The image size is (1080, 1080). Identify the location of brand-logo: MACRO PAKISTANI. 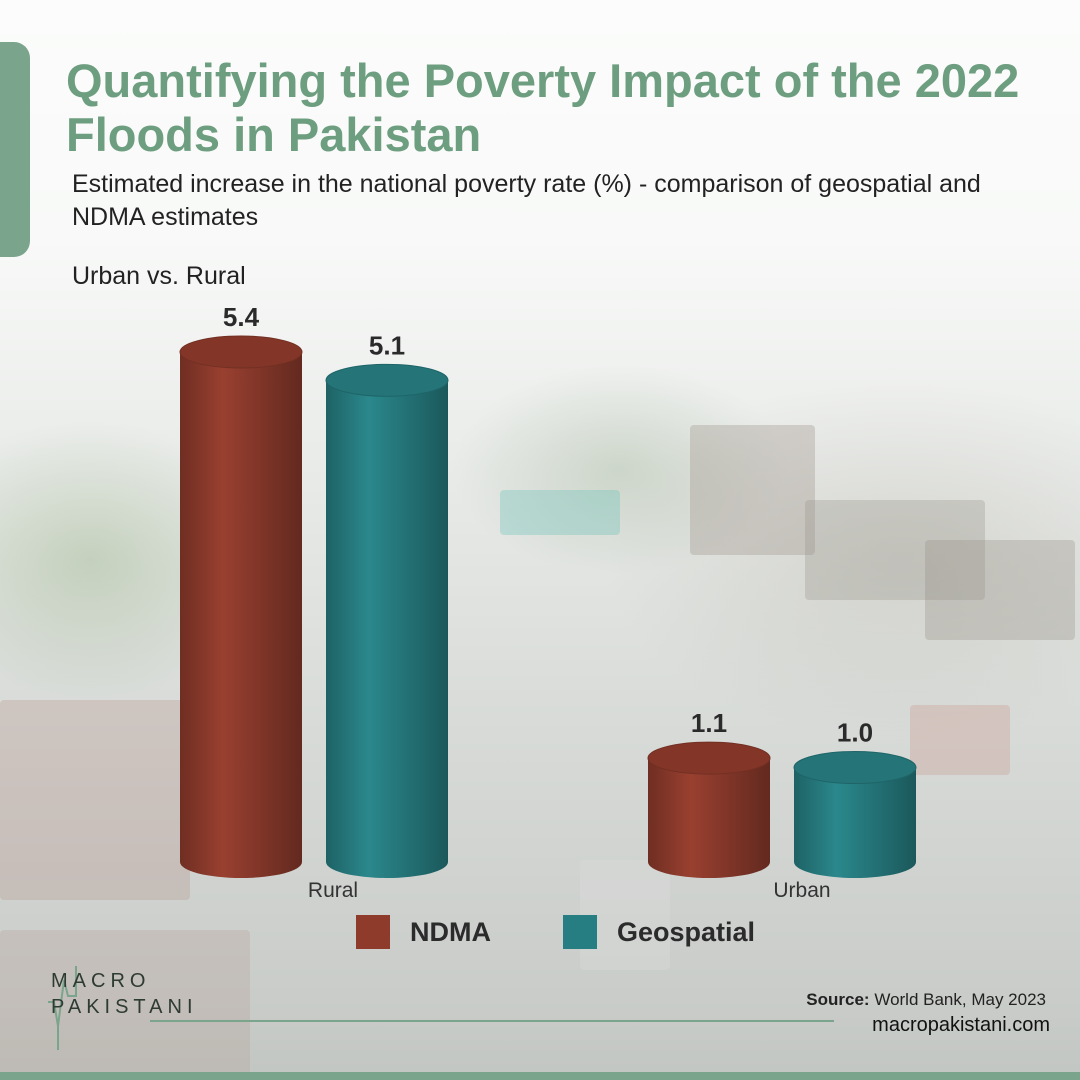
(120, 1011).